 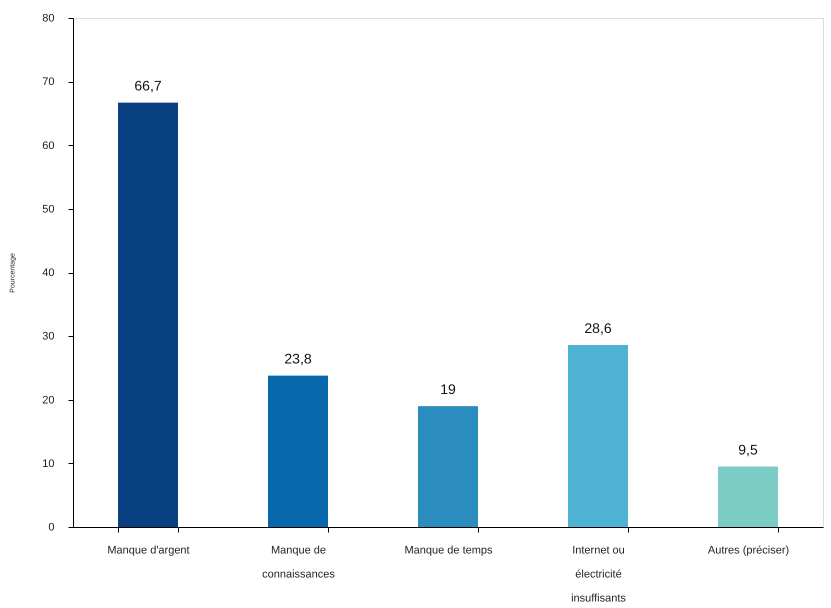 What do you see at coordinates (148, 86) in the screenshot?
I see `data-label: 66,7` at bounding box center [148, 86].